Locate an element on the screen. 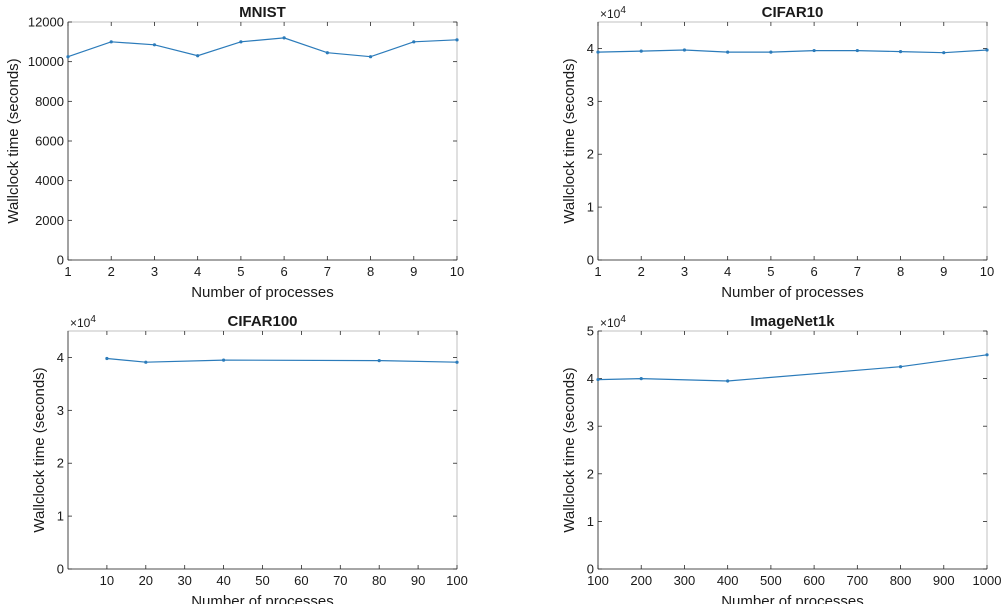  y-tick-label: 4000 is located at coordinates (49, 180).